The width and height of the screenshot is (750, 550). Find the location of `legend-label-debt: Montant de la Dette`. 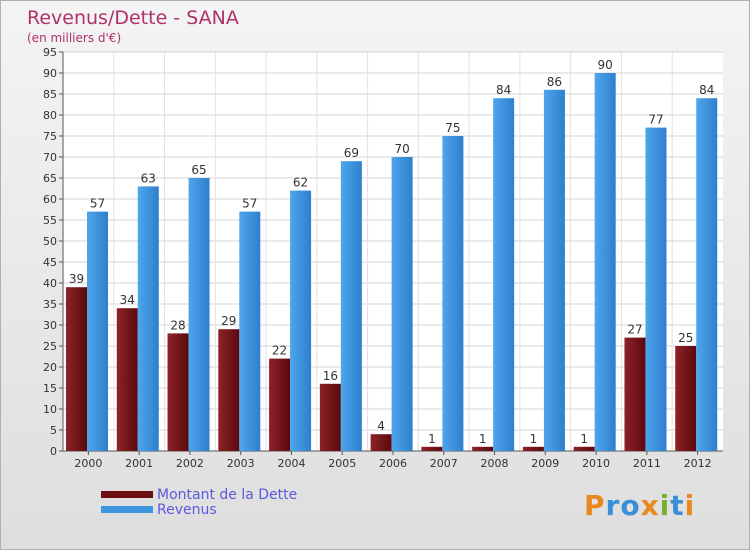

legend-label-debt: Montant de la Dette is located at coordinates (227, 494).